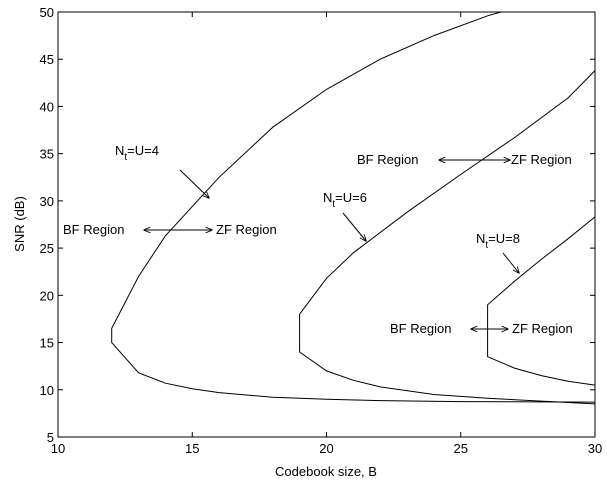 The height and width of the screenshot is (485, 607). I want to click on y-tick-label: 20, so click(47, 295).